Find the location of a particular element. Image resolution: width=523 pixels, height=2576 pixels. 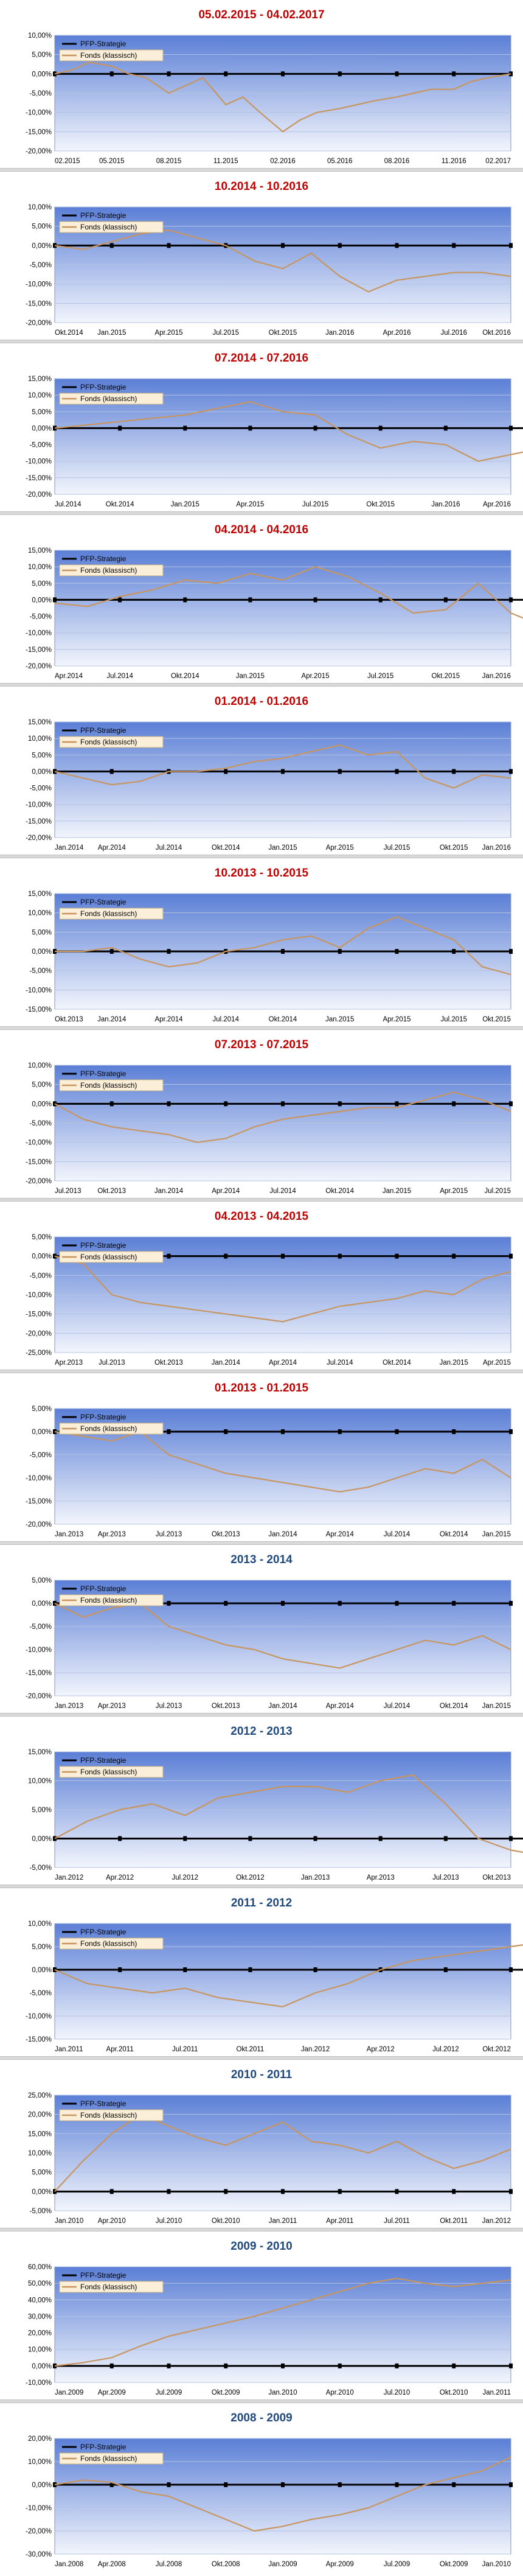

x-tick-label: Jan.2010 is located at coordinates (69, 2221).